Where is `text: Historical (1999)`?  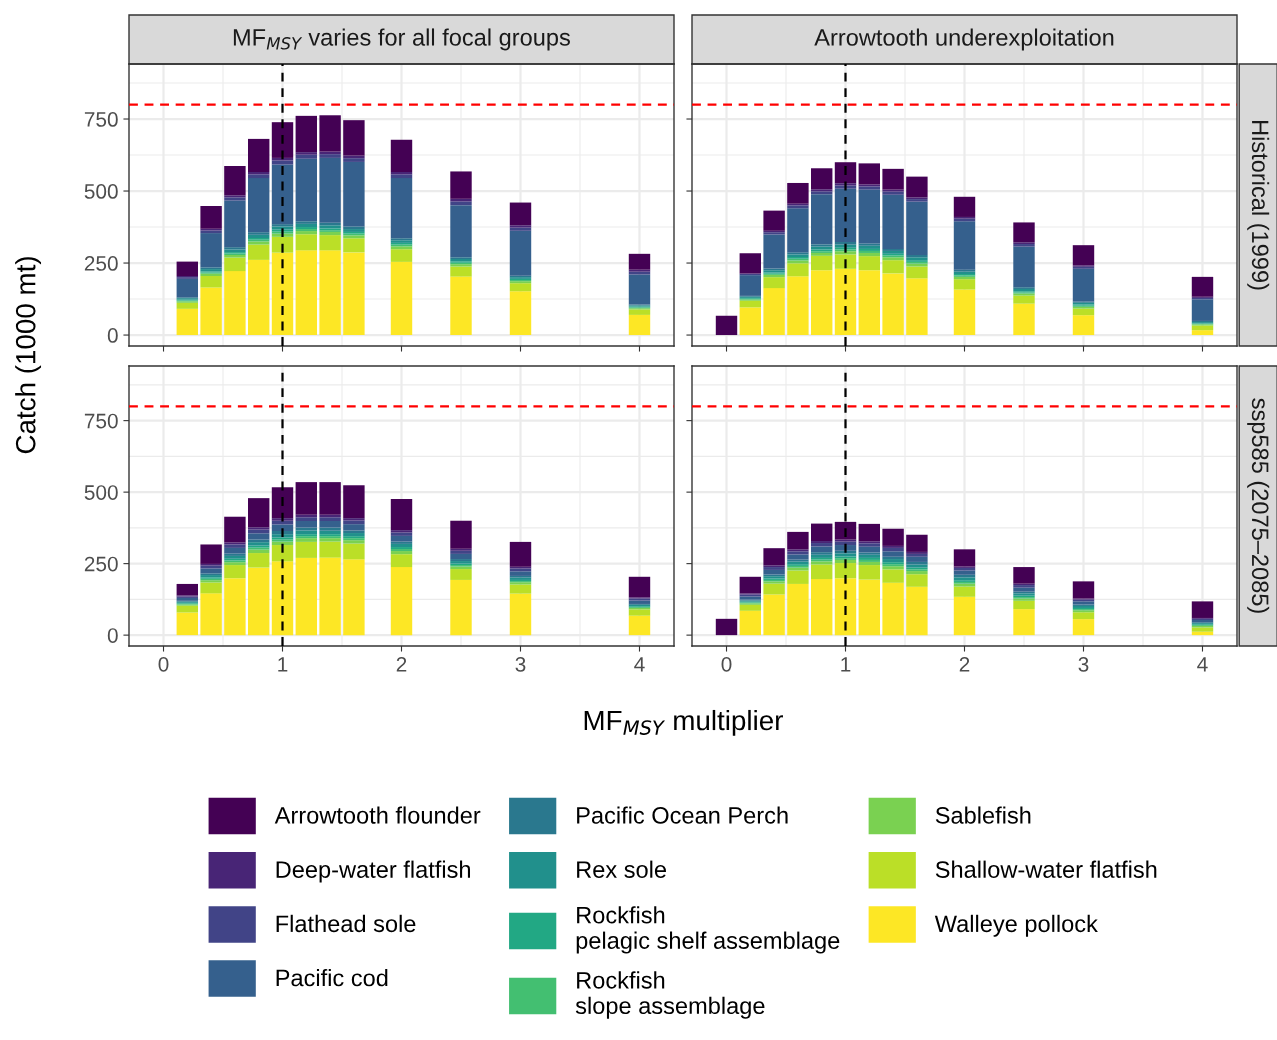 text: Historical (1999) is located at coordinates (1258, 205).